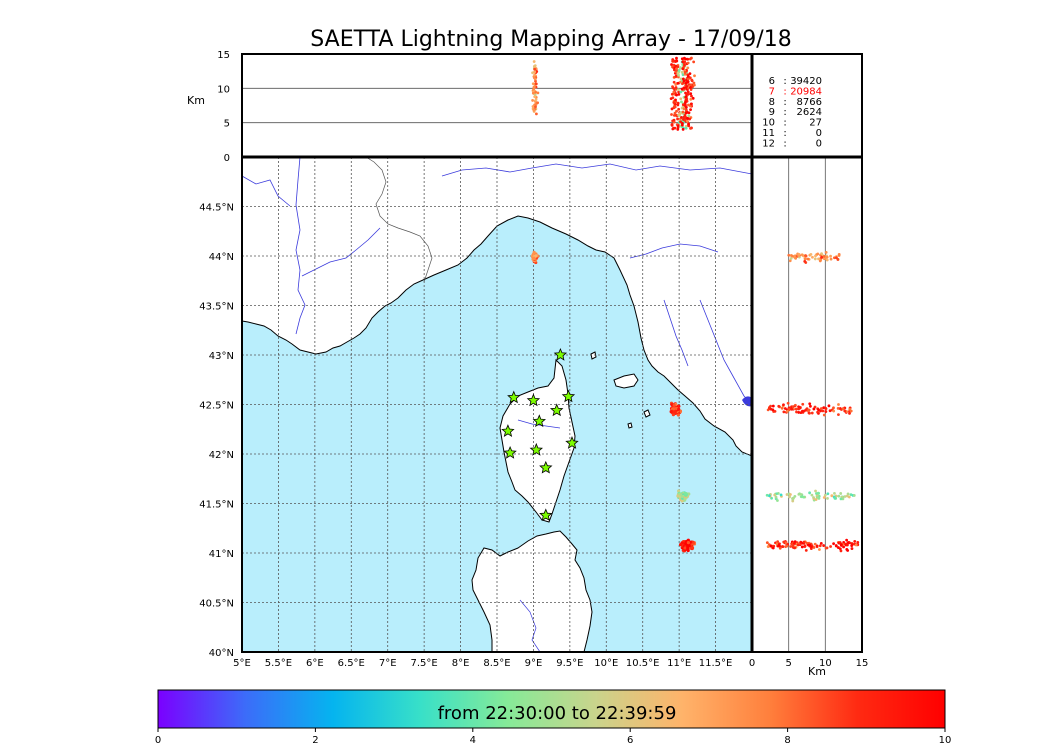  I want to click on side-altitude-tick-label: 0, so click(752, 663).